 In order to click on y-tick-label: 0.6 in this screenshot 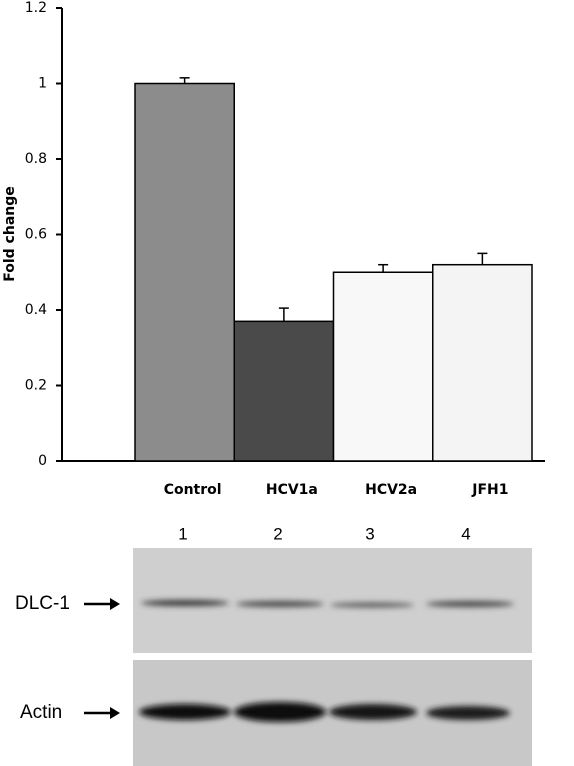, I will do `click(36, 235)`.